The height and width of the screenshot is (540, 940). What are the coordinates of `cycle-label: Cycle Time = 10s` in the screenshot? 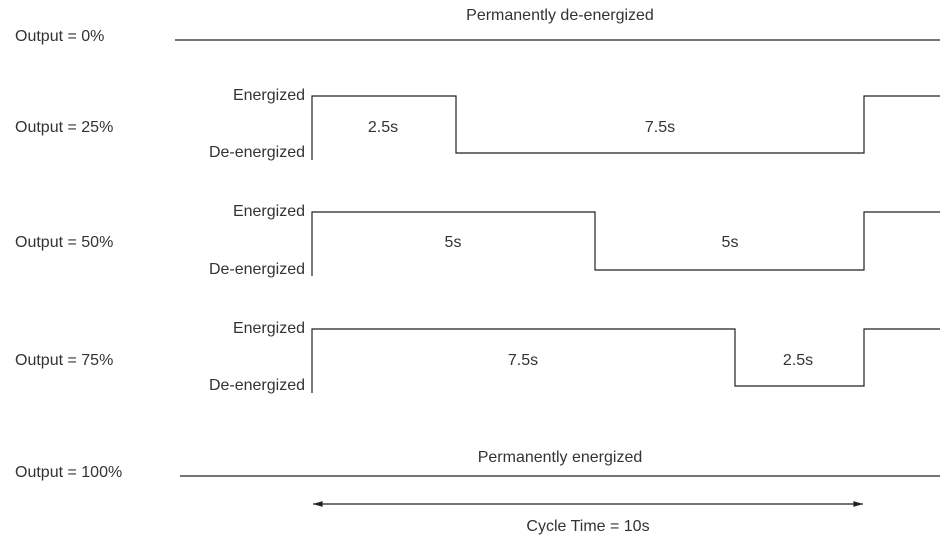 It's located at (587, 526).